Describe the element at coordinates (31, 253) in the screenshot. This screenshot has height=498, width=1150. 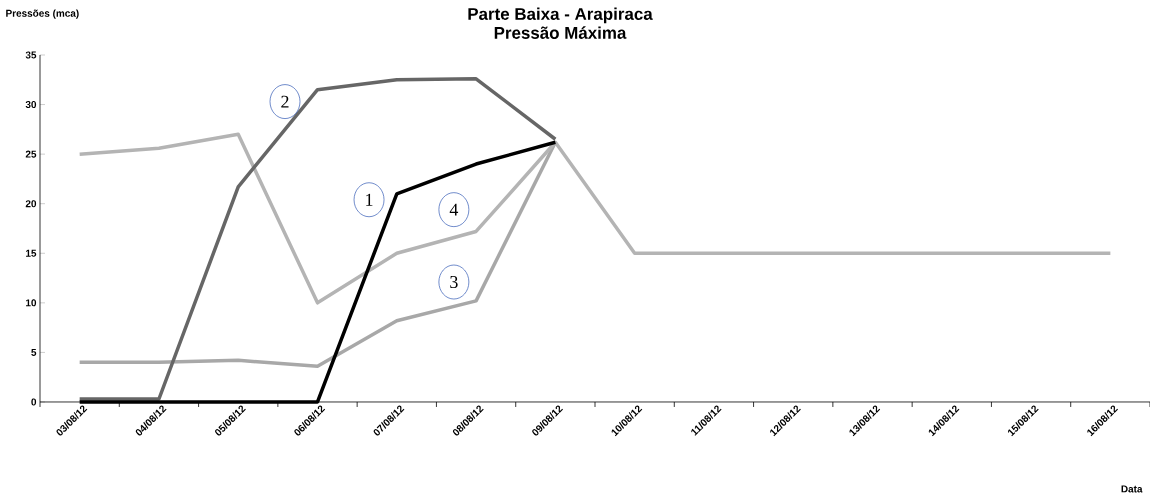
I see `y-tick-label: 15` at that location.